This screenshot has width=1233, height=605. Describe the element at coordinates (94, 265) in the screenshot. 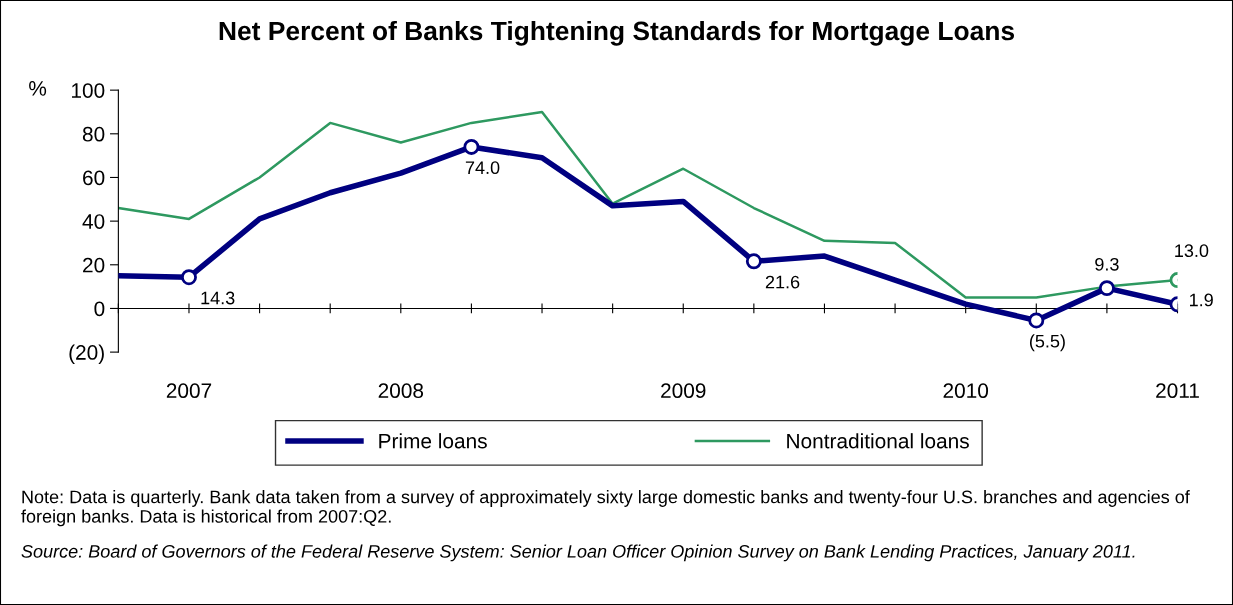

I see `y-tick-label: 20` at that location.